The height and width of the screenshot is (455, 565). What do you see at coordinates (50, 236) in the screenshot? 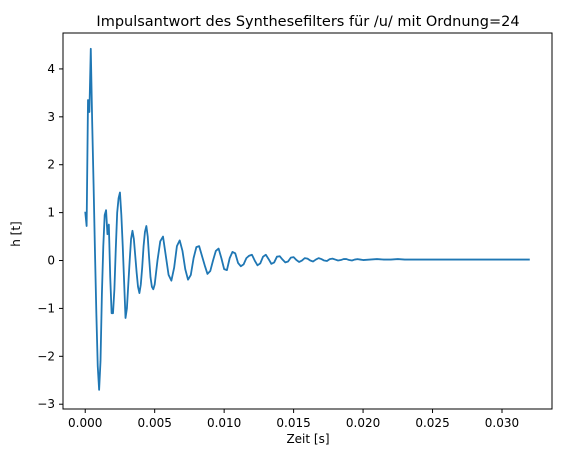
I see `y-axis-ticks: −3 −2 −1 0 1 2 3 4` at bounding box center [50, 236].